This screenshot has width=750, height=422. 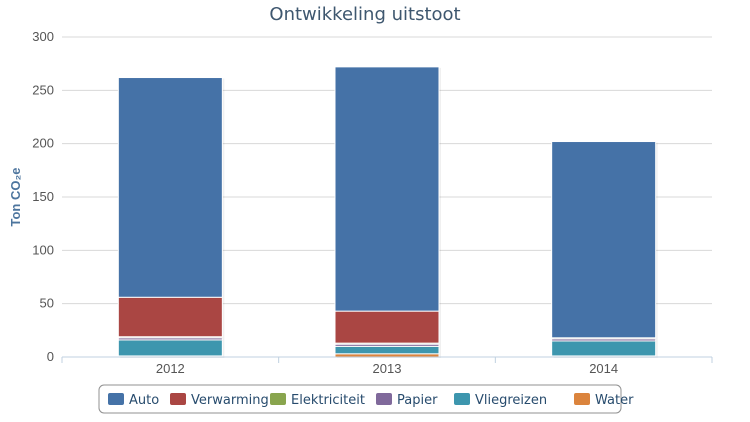 I want to click on bar-segment-vliegreizen-2012, so click(x=170, y=348).